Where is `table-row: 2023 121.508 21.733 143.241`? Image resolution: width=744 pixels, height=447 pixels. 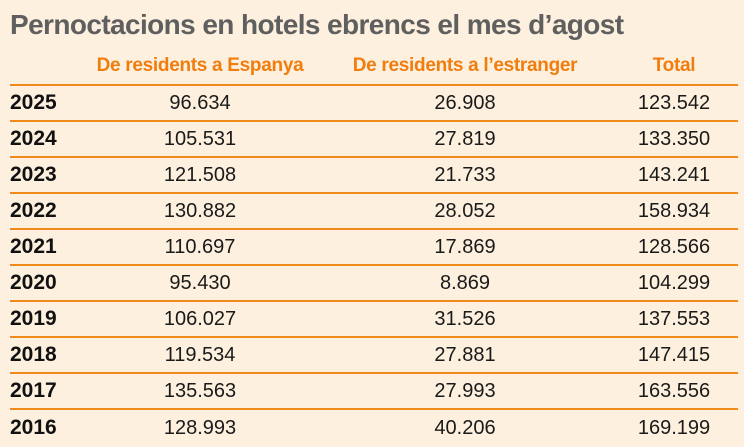
table-row: 2023 121.508 21.733 143.241 is located at coordinates (374, 176).